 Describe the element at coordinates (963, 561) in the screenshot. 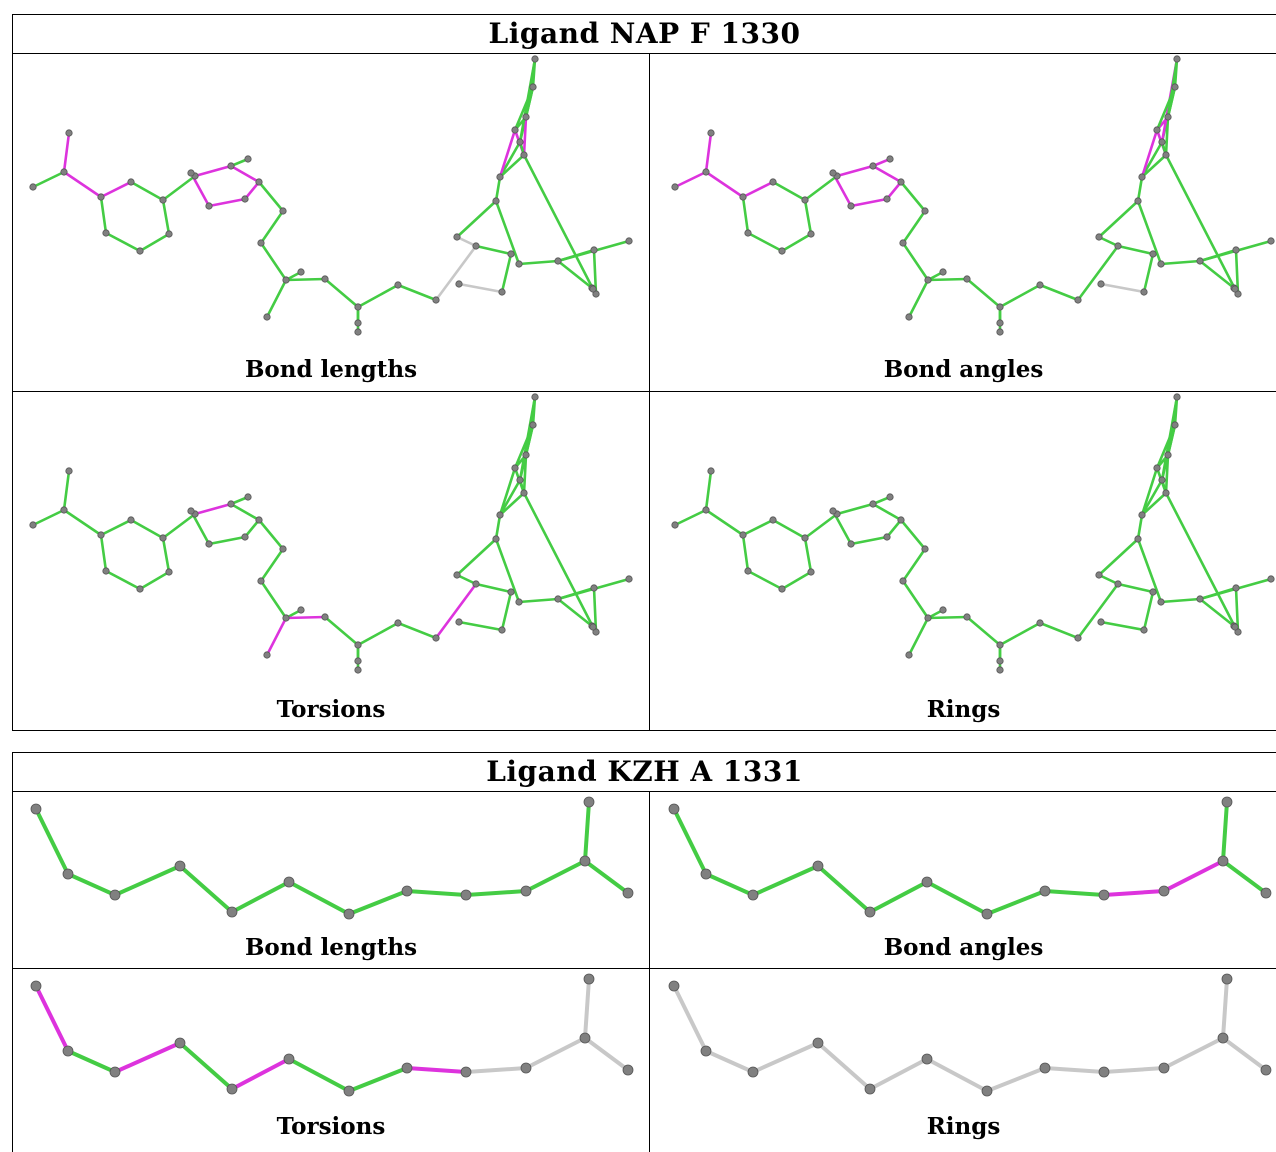

I see `panel-rings: Rings` at that location.